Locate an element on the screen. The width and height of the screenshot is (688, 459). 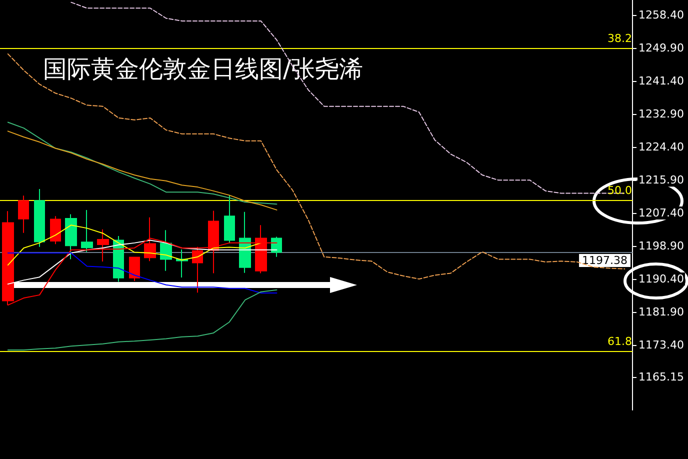
y-tick-label: 1258.40 is located at coordinates (661, 15).